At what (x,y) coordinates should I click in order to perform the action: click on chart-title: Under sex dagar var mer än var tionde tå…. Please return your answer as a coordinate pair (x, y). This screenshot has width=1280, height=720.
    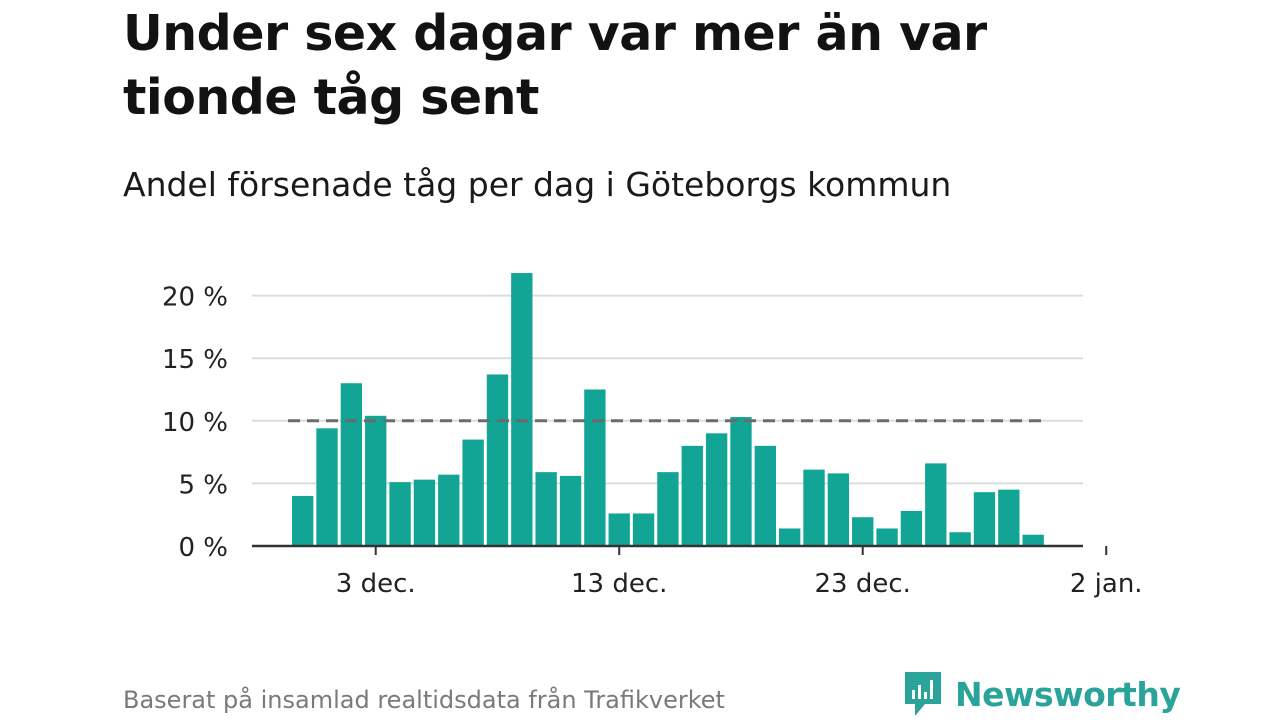
    Looking at the image, I should click on (555, 65).